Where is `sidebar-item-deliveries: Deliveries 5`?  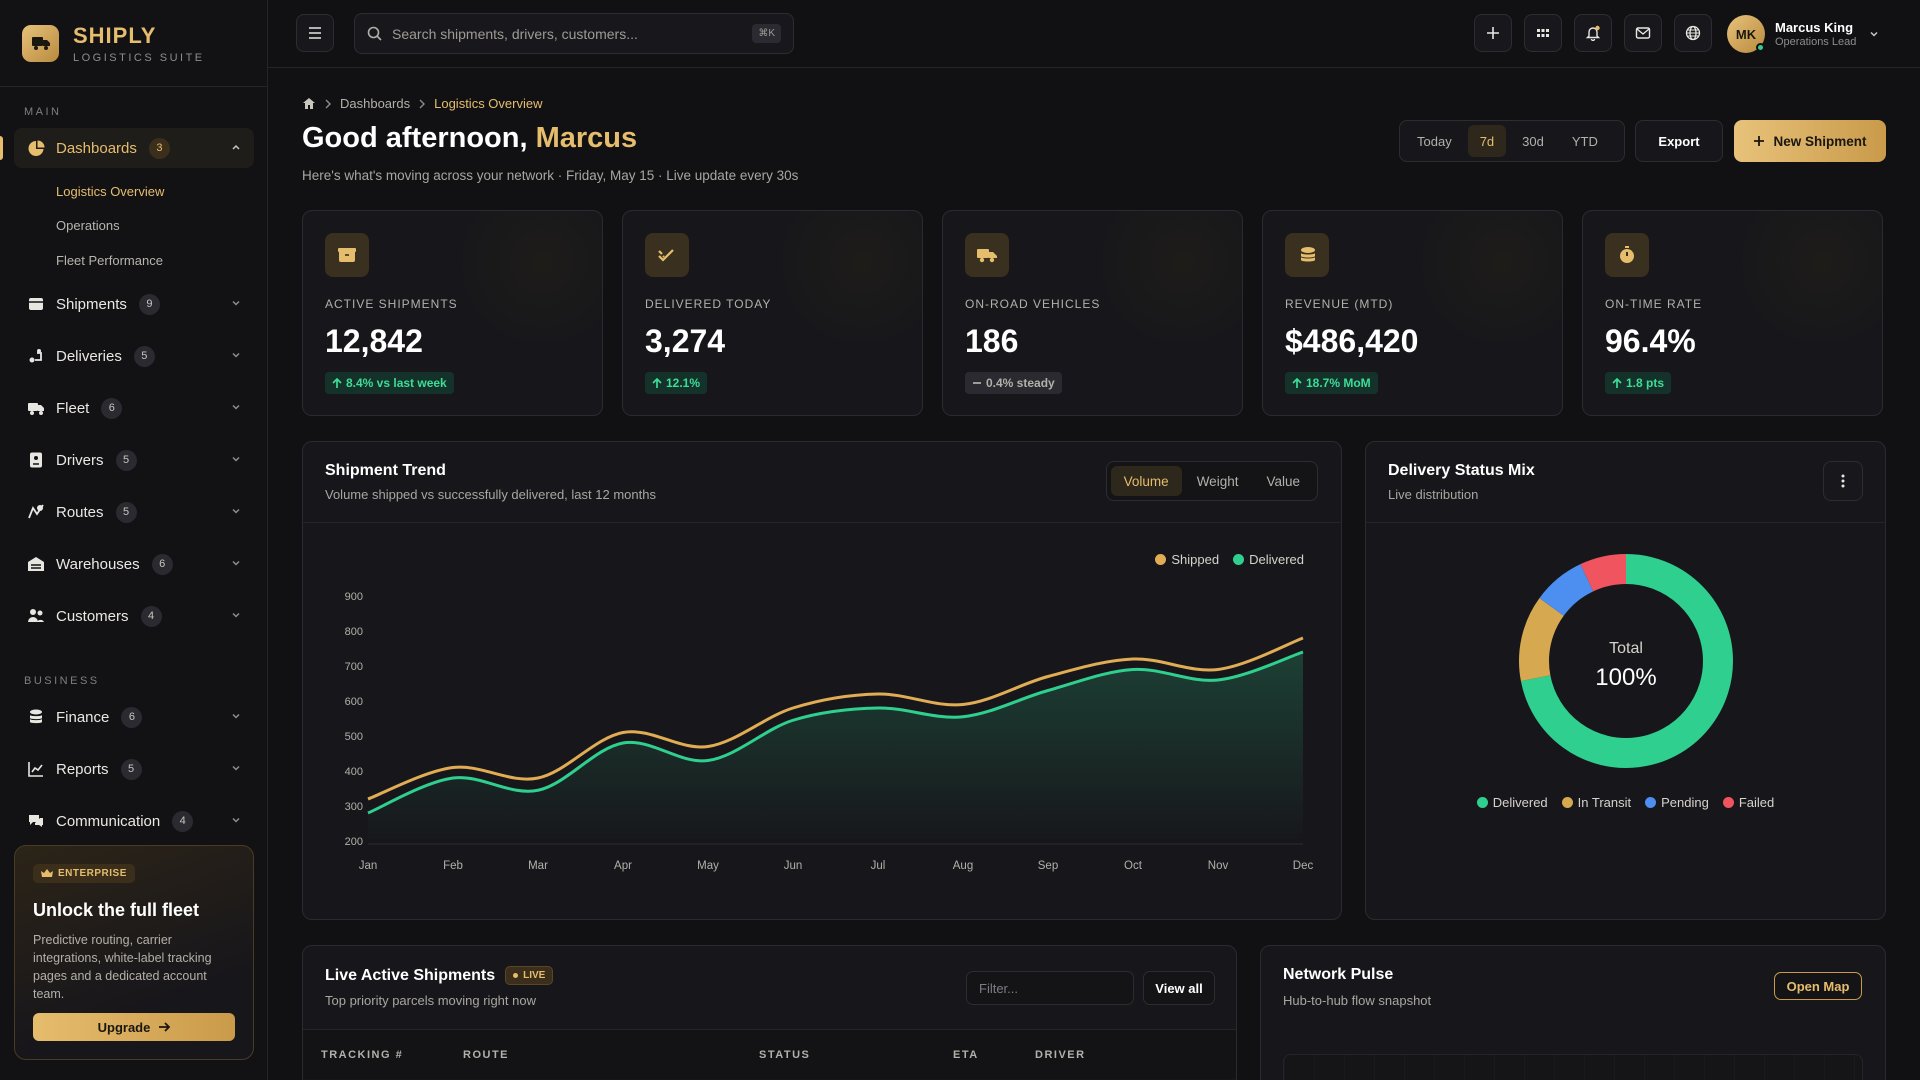
sidebar-item-deliveries: Deliveries 5 is located at coordinates (134, 356).